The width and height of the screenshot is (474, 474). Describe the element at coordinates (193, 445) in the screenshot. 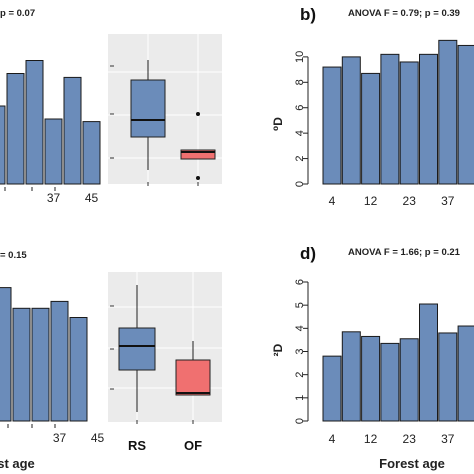

I see `x-tick-label: OF` at that location.